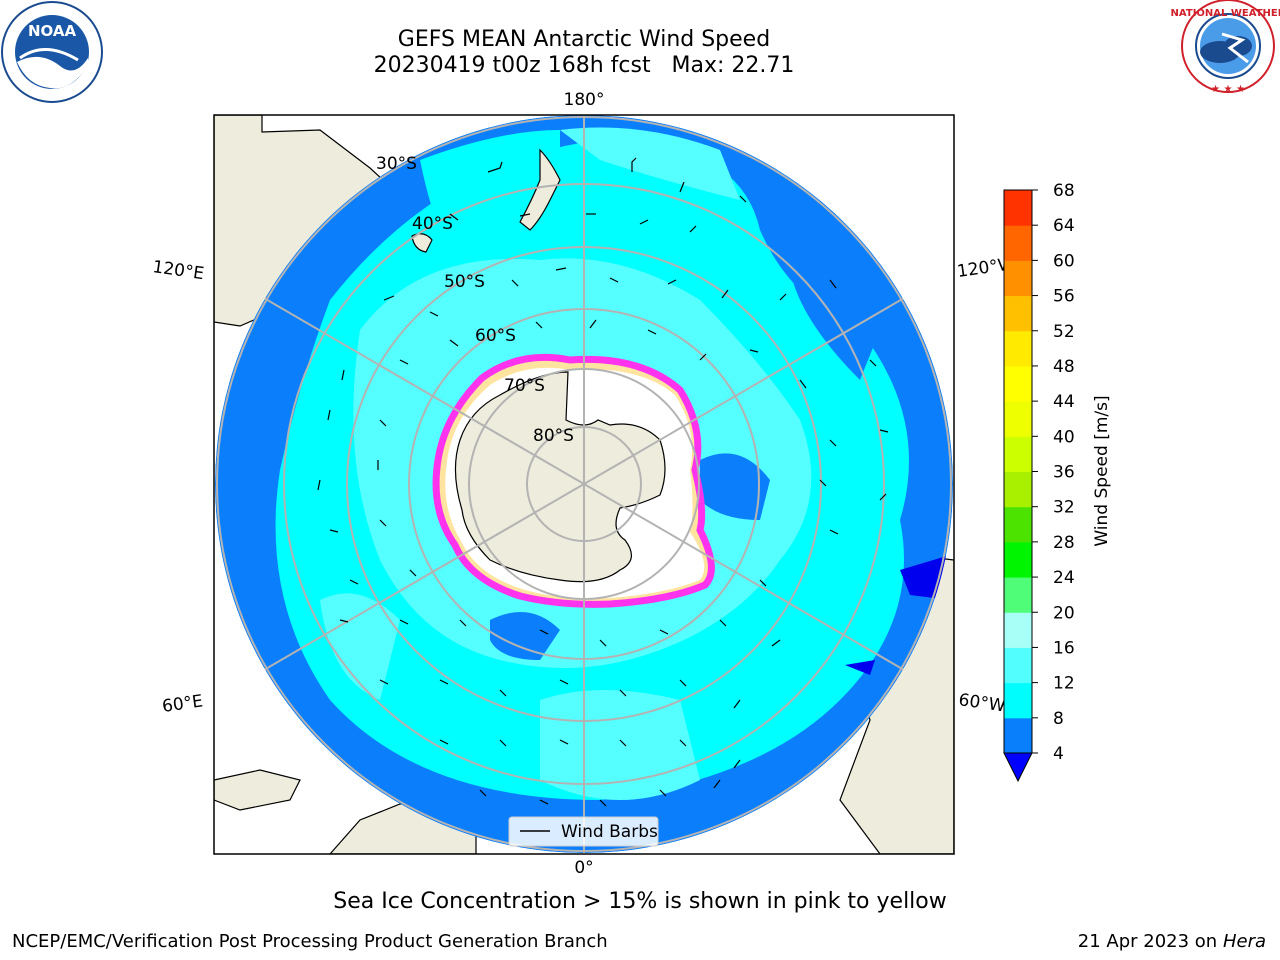 This screenshot has height=960, width=1280. What do you see at coordinates (1018, 767) in the screenshot?
I see `colorbar-under-arrow` at bounding box center [1018, 767].